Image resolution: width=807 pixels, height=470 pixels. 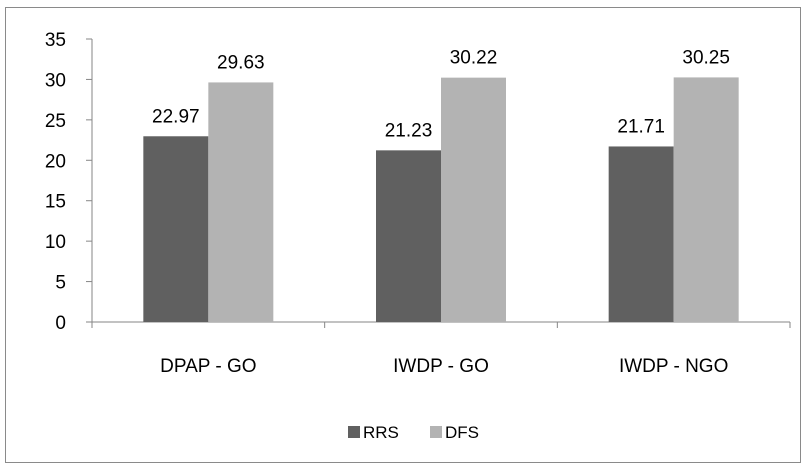 What do you see at coordinates (641, 126) in the screenshot?
I see `data-label: 21.71` at bounding box center [641, 126].